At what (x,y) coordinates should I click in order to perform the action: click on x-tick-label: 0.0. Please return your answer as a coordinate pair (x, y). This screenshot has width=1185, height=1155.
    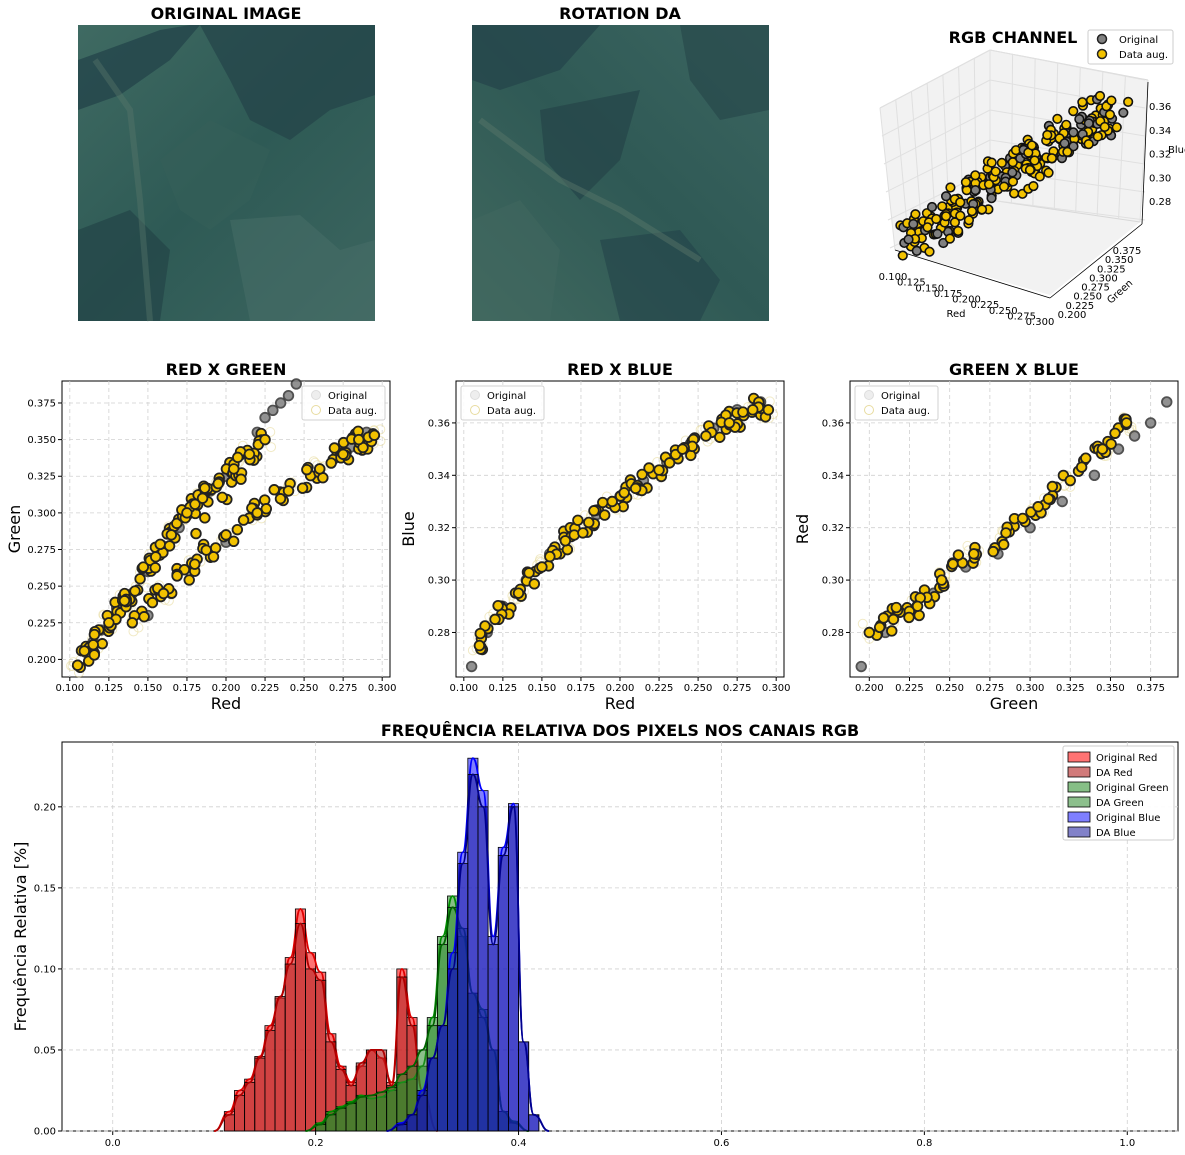
    Looking at the image, I should click on (113, 1143).